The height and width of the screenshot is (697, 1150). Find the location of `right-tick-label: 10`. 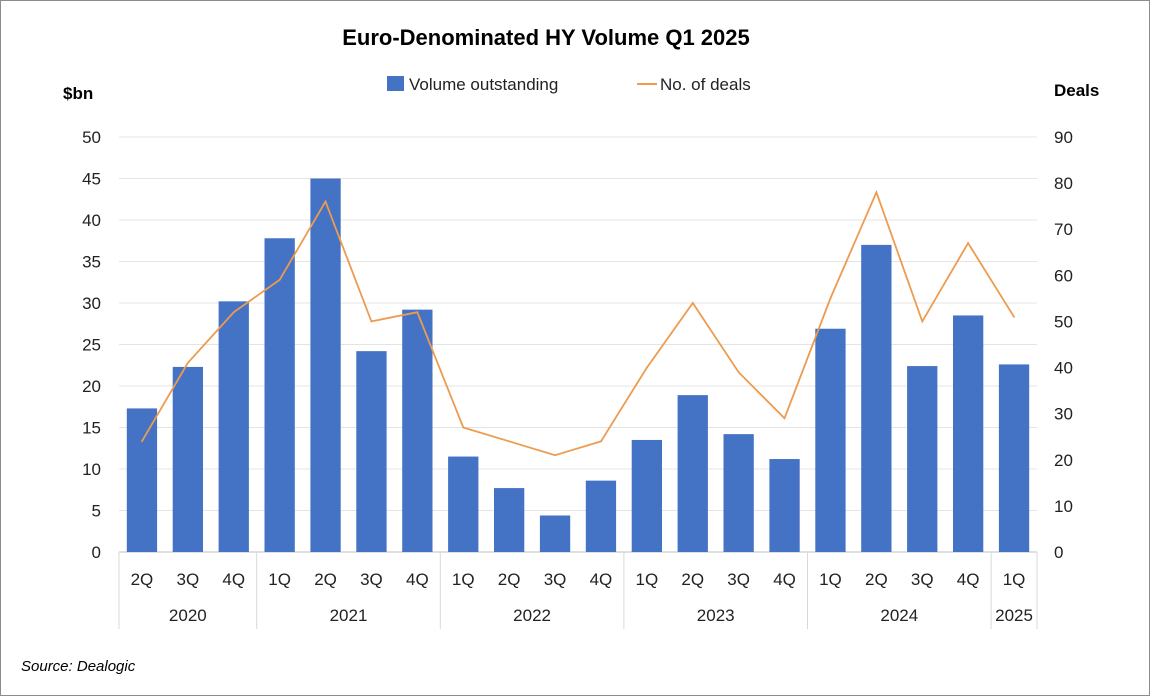

right-tick-label: 10 is located at coordinates (1063, 506).